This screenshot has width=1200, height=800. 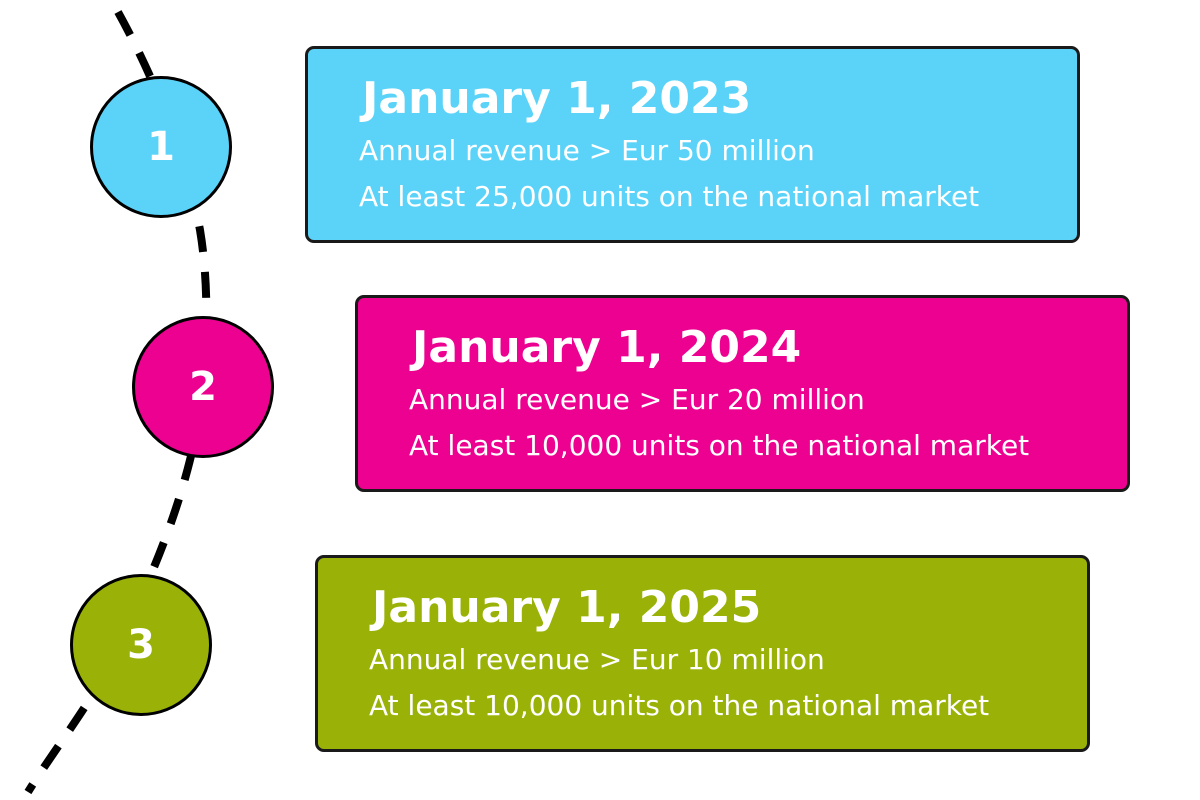 I want to click on step-3-marker: 3, so click(x=141, y=645).